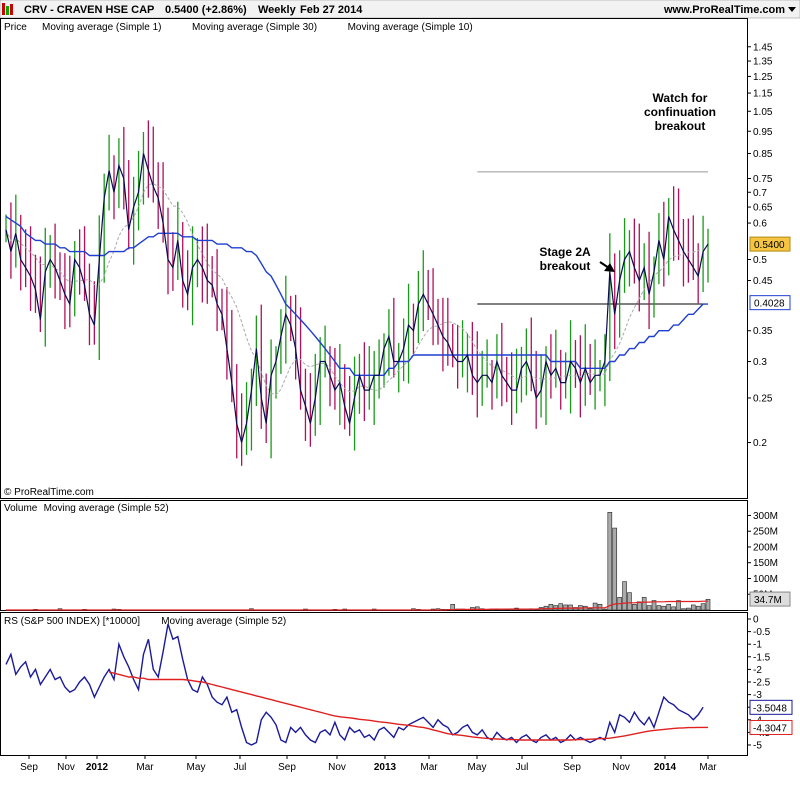 This screenshot has height=800, width=800. What do you see at coordinates (762, 657) in the screenshot?
I see `rs-y-tick-label: -1.5` at bounding box center [762, 657].